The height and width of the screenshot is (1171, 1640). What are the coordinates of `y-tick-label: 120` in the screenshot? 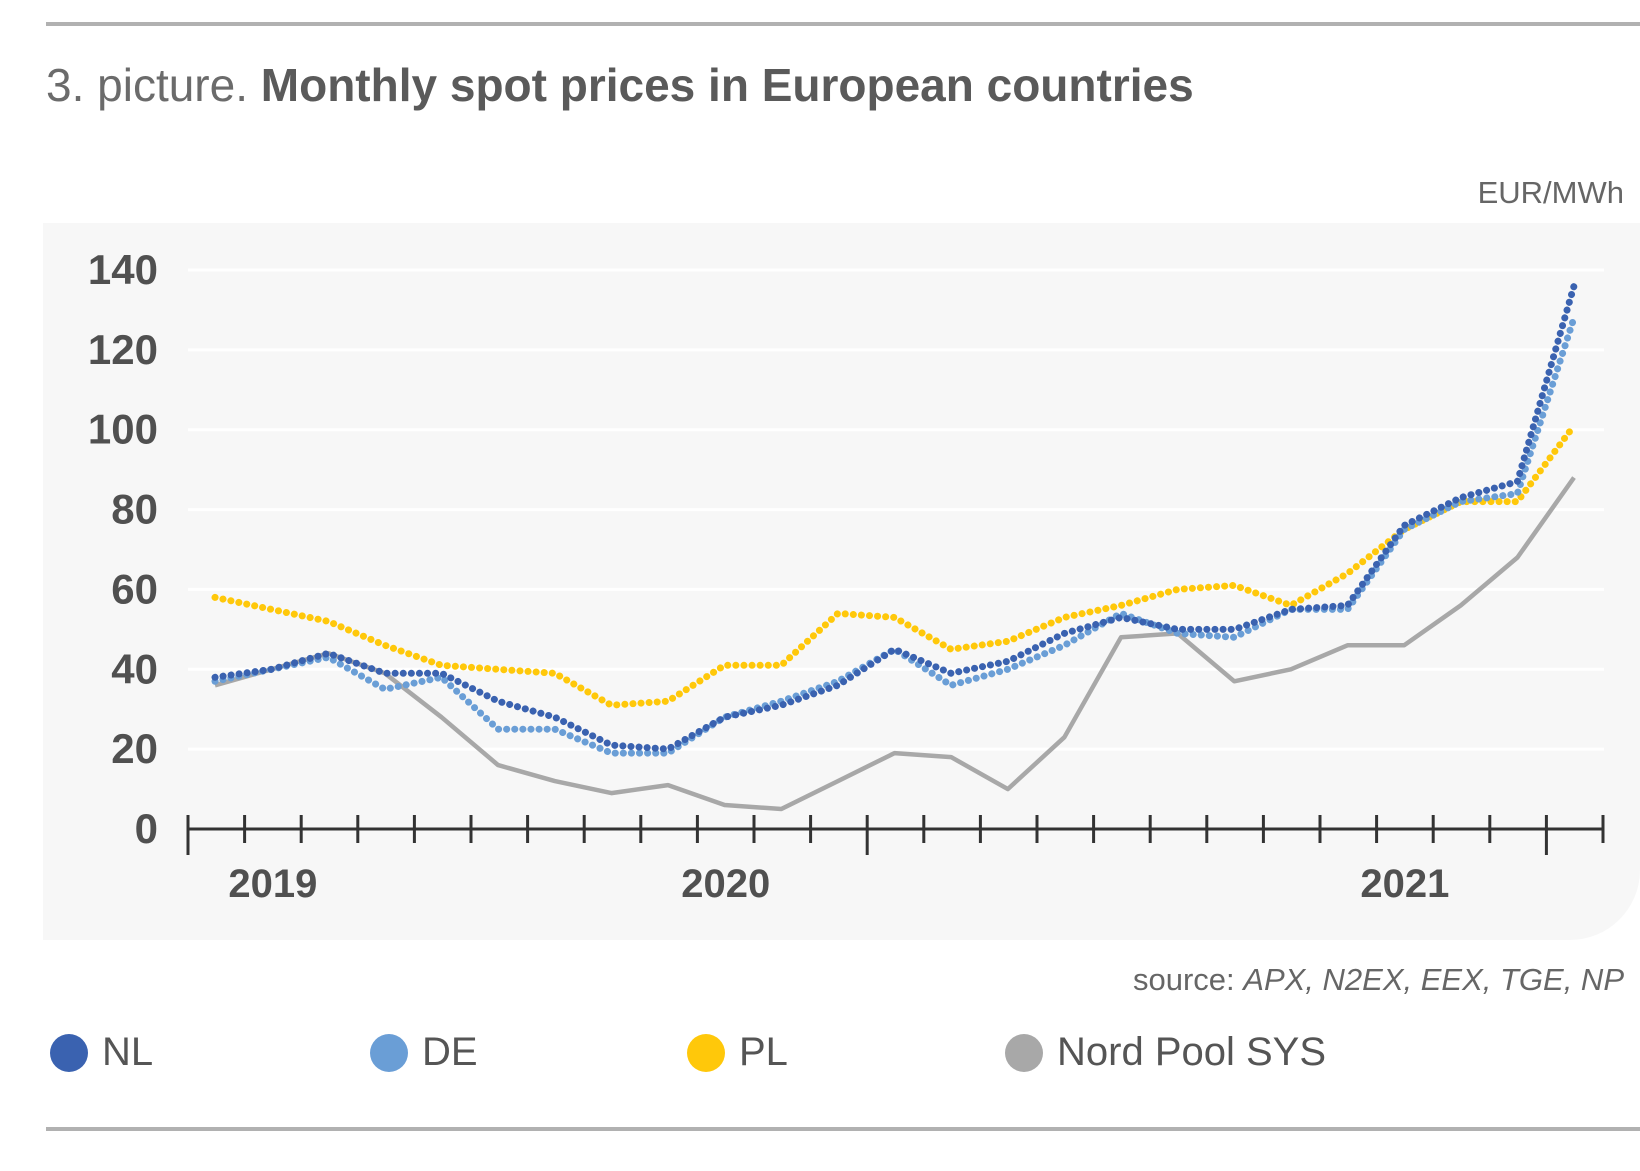 It's located at (123, 349).